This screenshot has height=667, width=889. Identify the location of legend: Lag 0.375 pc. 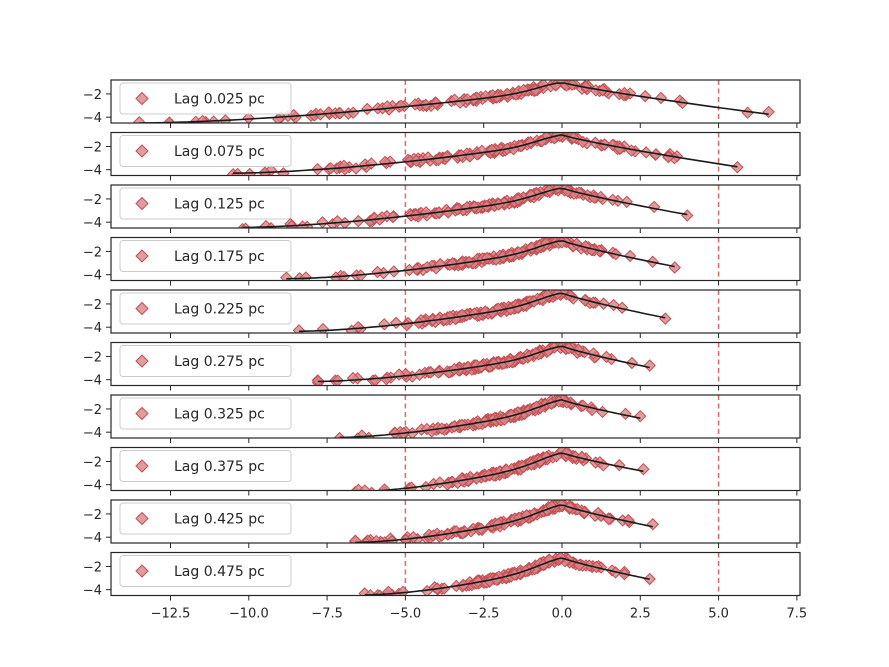
(205, 466).